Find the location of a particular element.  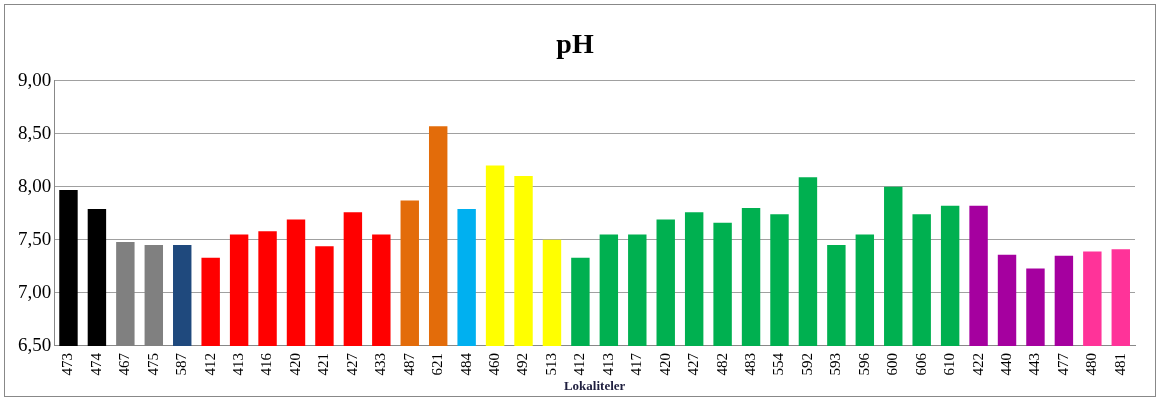

x-tick-label: 422 is located at coordinates (977, 364).